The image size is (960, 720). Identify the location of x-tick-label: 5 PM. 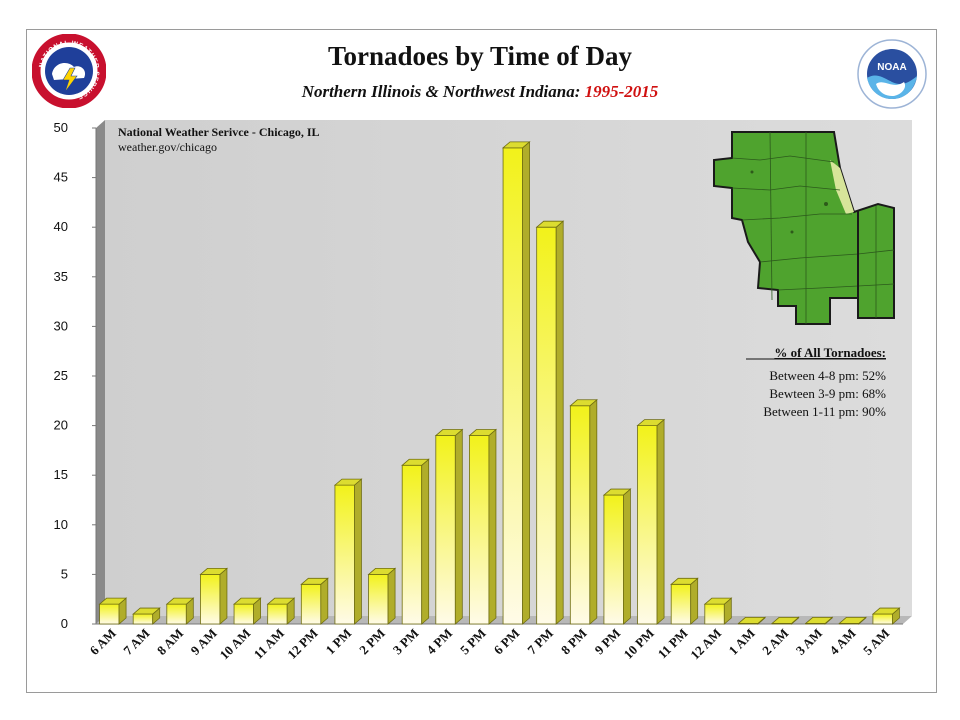
(473, 642).